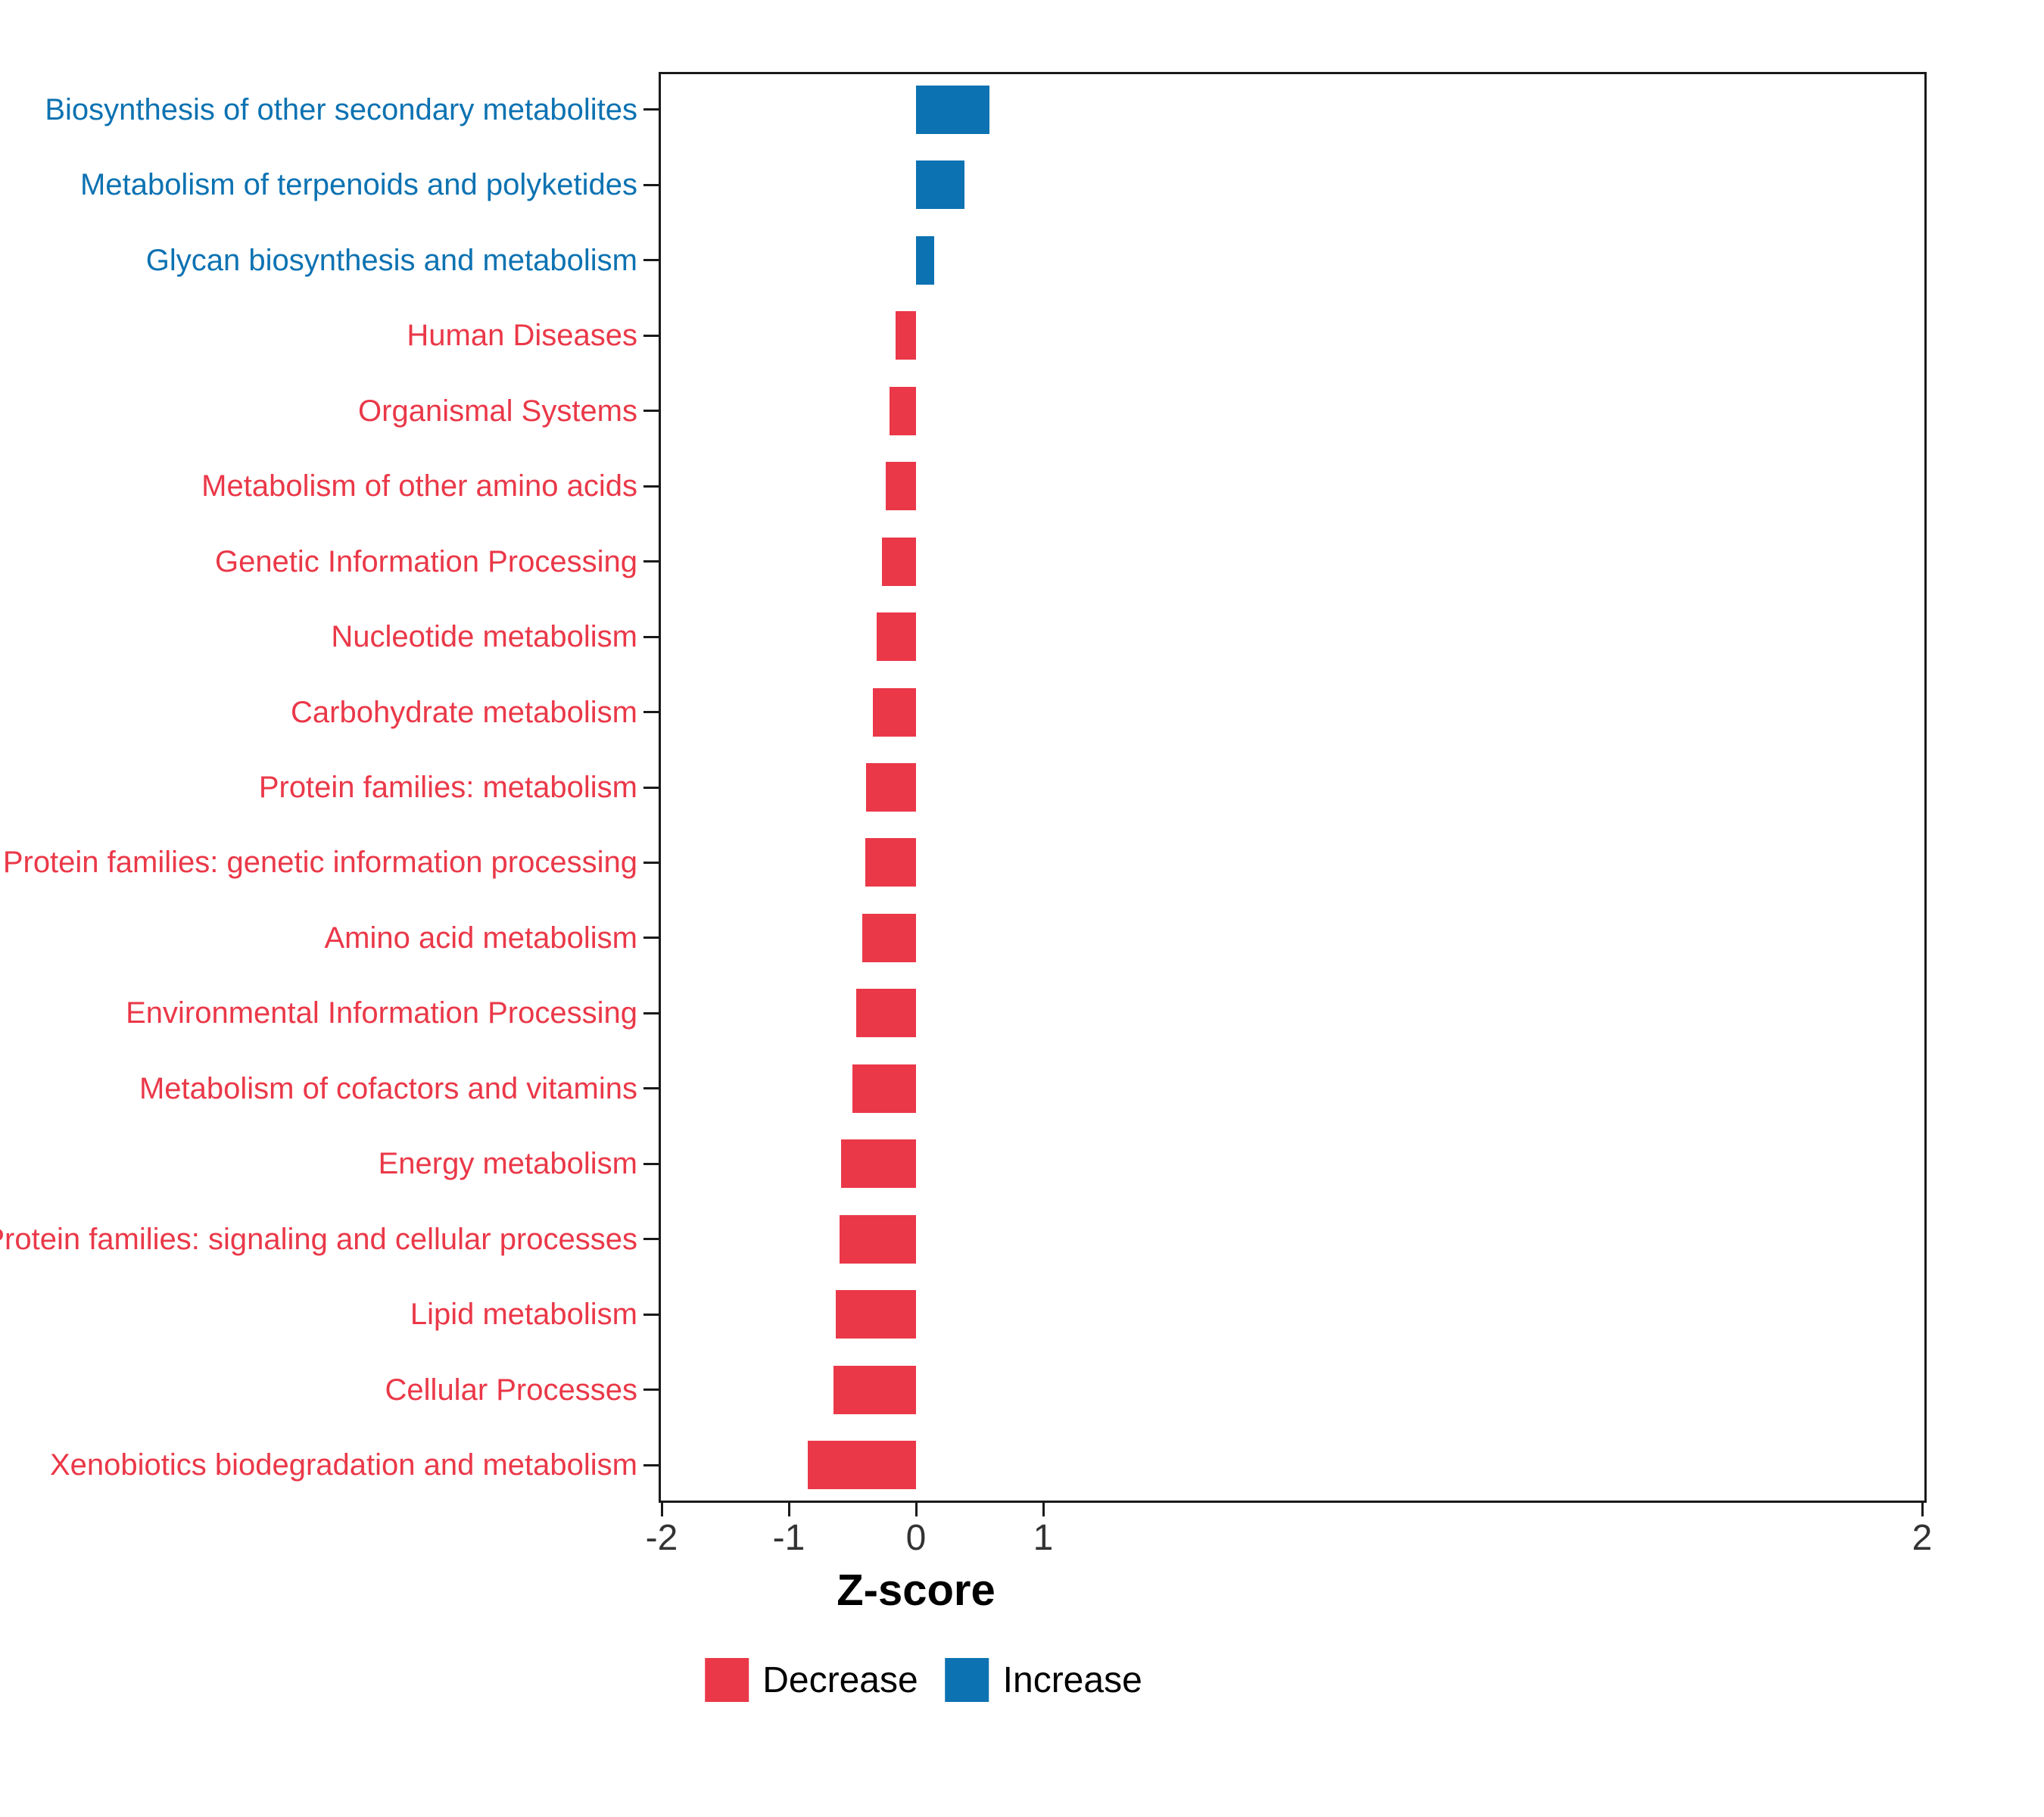 The width and height of the screenshot is (2044, 1817). What do you see at coordinates (419, 486) in the screenshot?
I see `category-label: Metabolism of other amino acids` at bounding box center [419, 486].